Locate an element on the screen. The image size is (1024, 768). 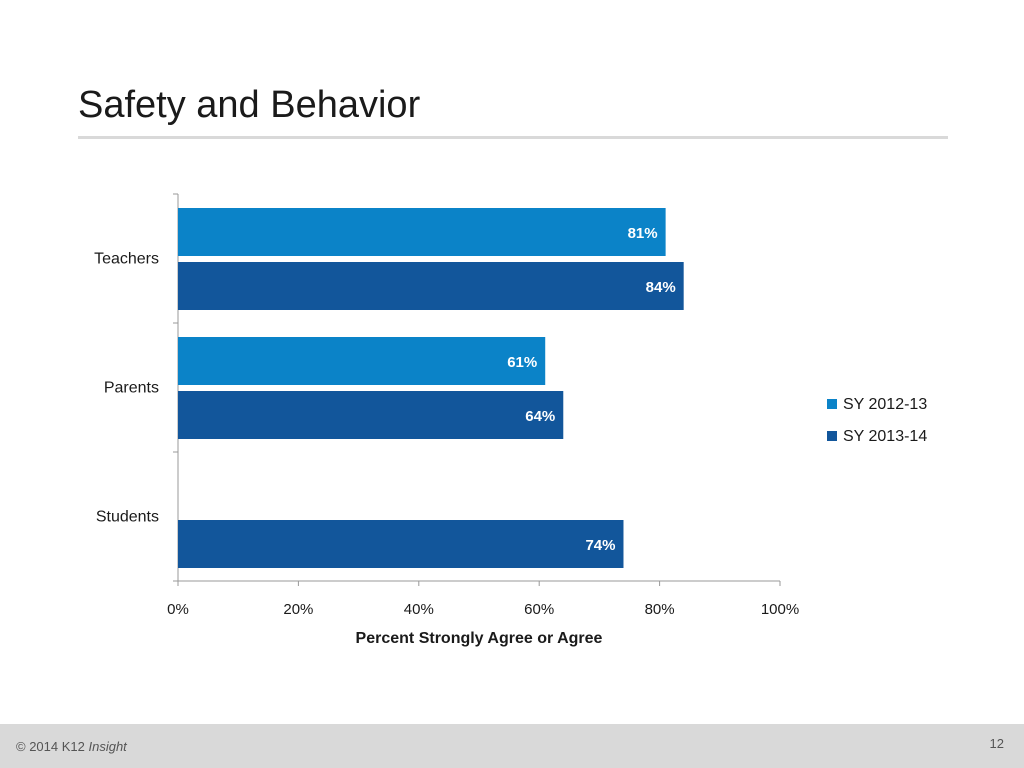
x-axis-title: Percent Strongly Agree or Agree is located at coordinates (479, 638).